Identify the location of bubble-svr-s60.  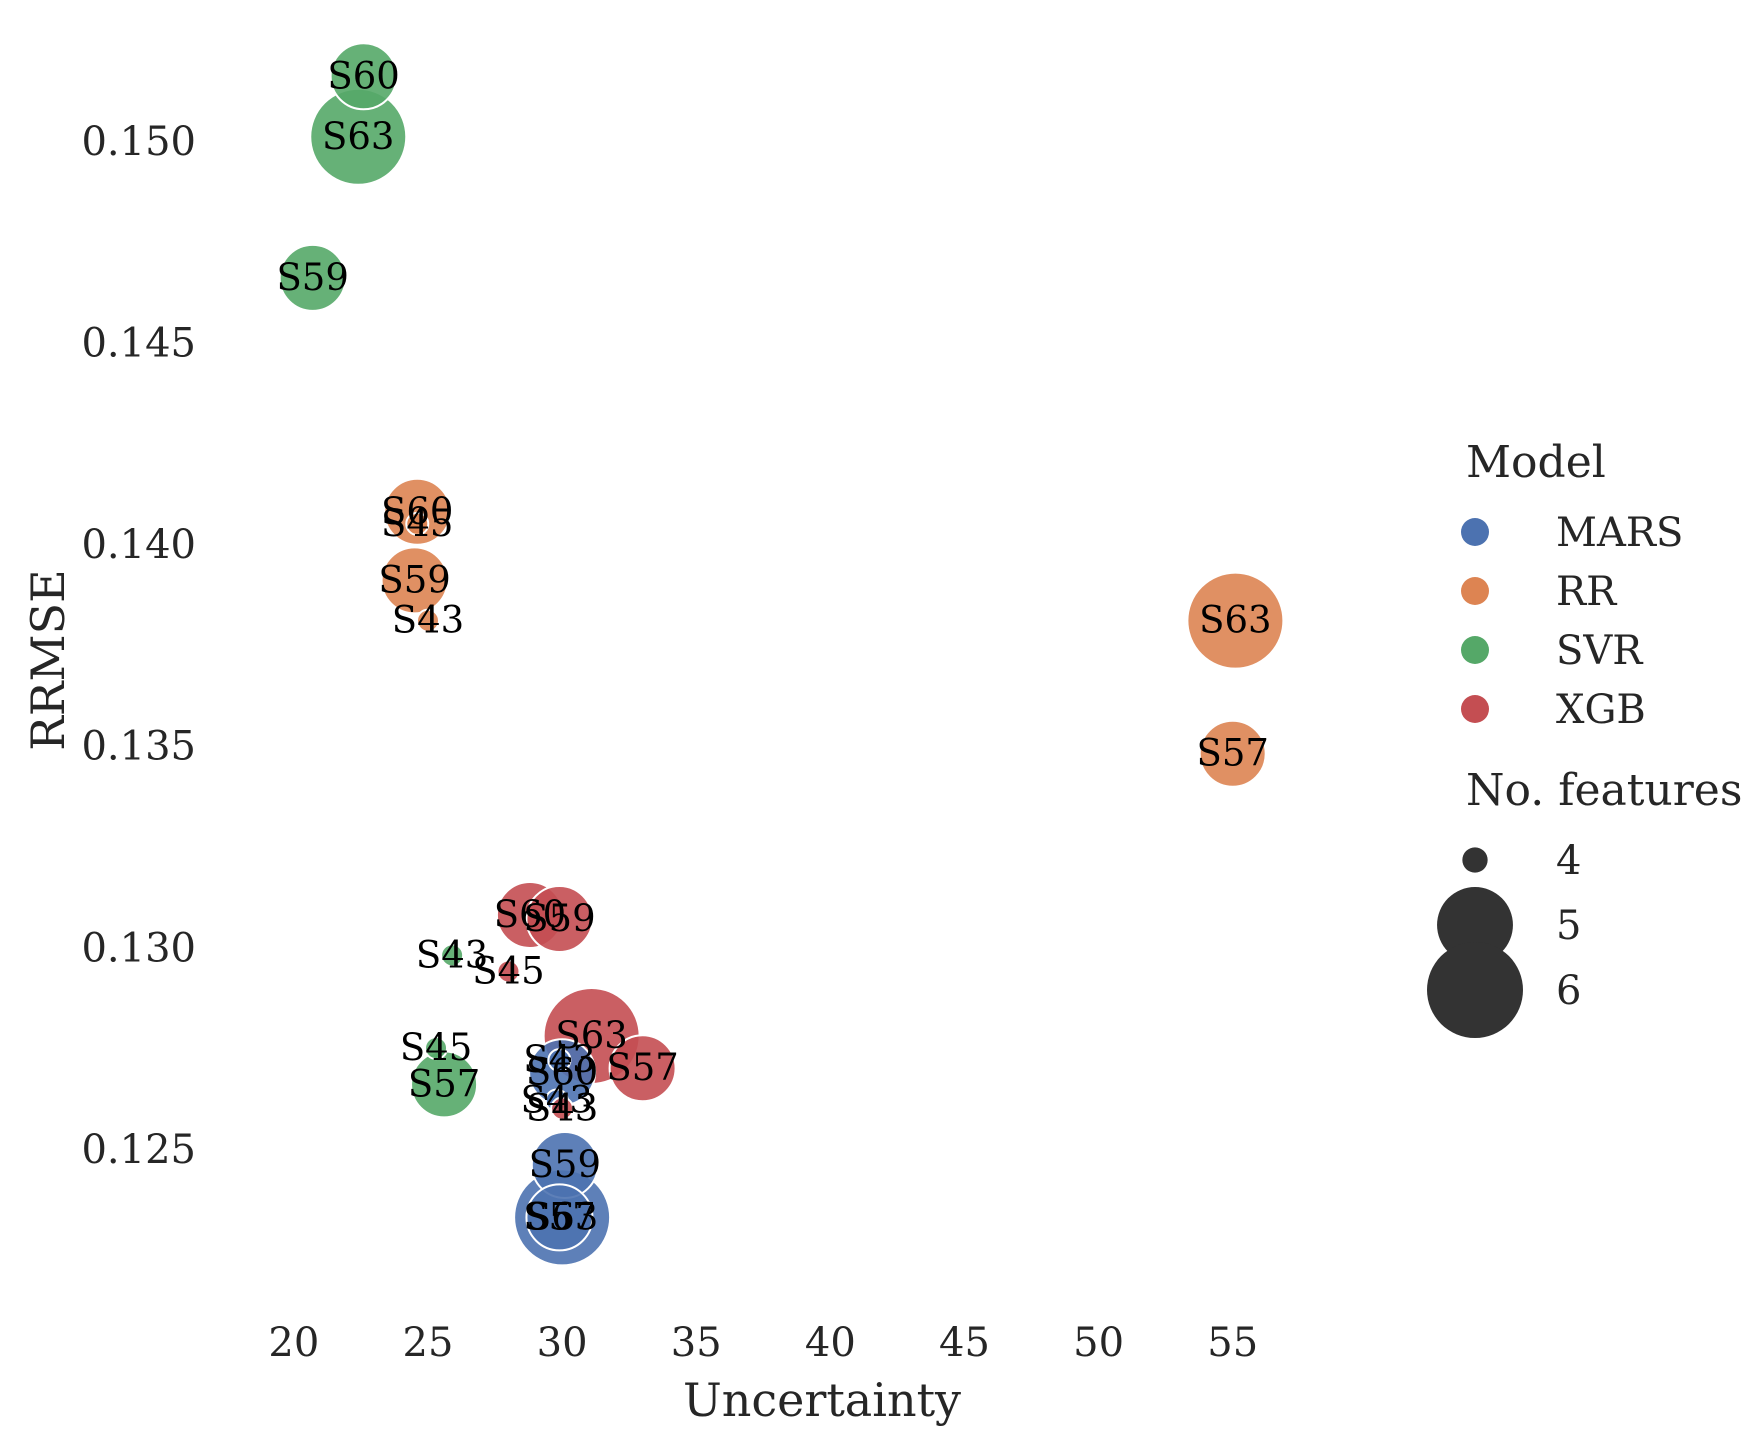
(363, 76).